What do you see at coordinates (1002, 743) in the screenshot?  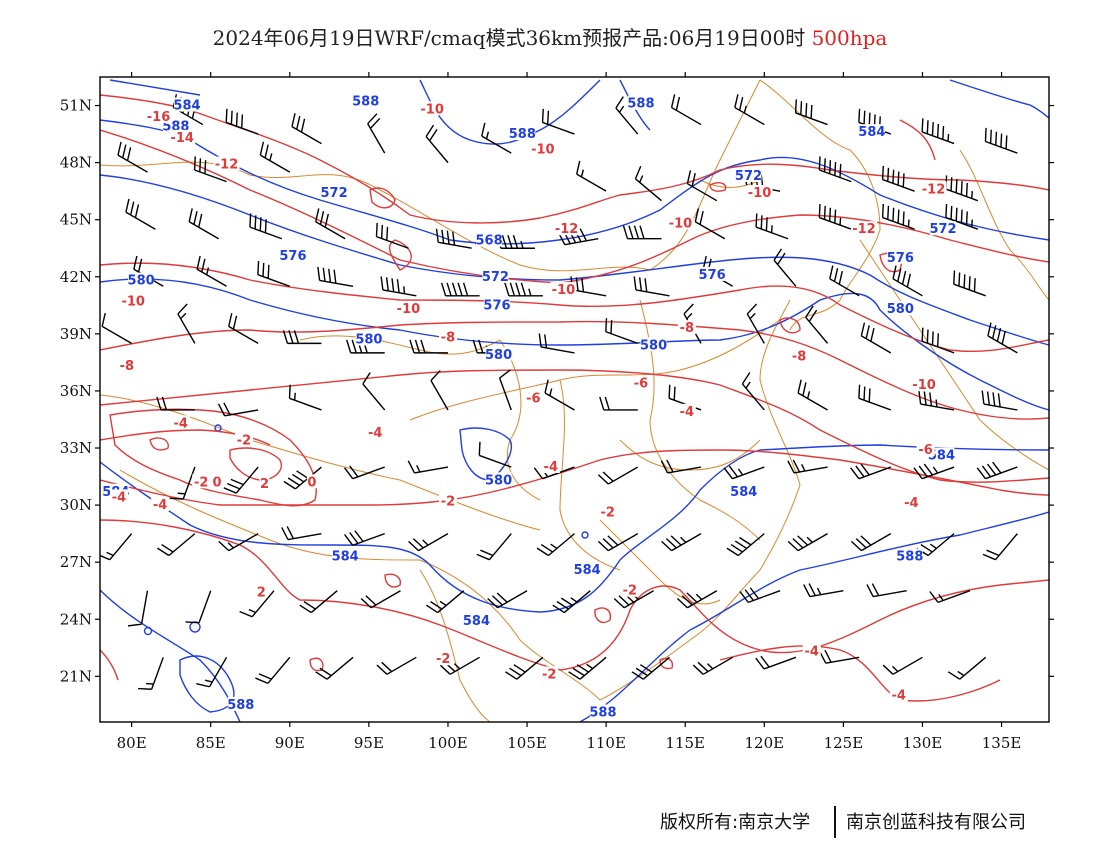 I see `lon-tick-label: 135E` at bounding box center [1002, 743].